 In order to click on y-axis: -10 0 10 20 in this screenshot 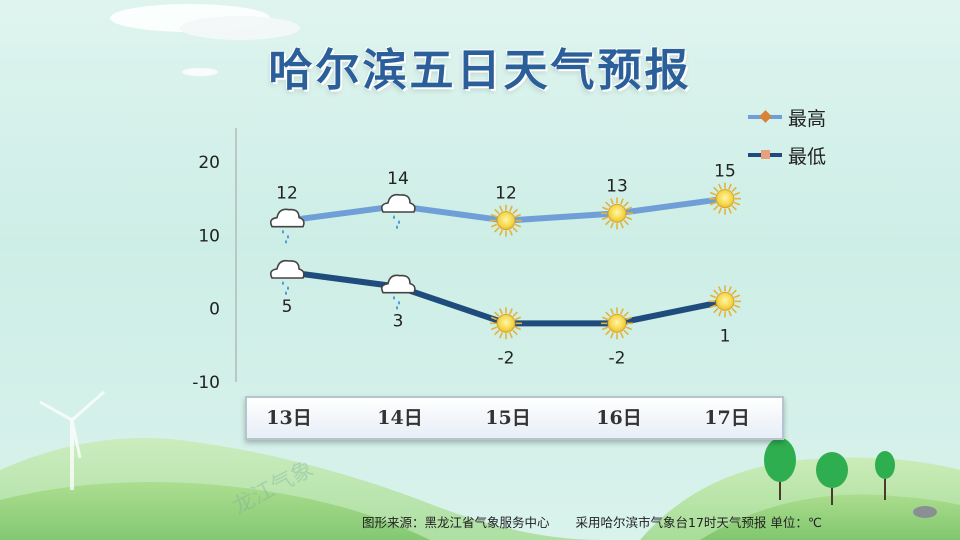, I will do `click(214, 260)`.